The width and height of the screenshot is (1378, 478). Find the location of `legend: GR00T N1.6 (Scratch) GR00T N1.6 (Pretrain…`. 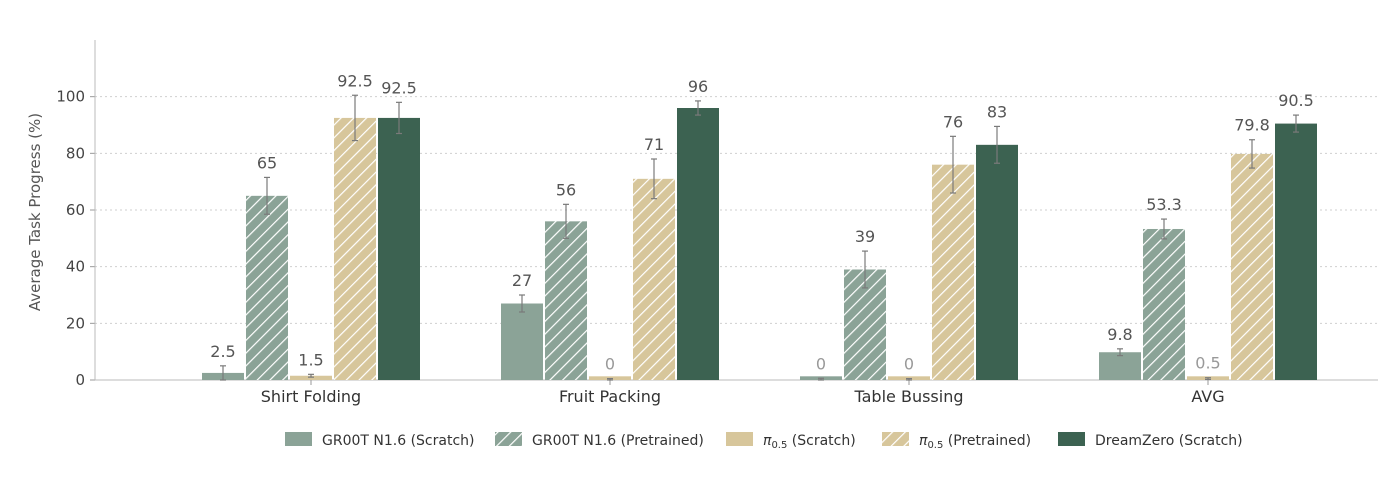

legend: GR00T N1.6 (Scratch) GR00T N1.6 (Pretrain… is located at coordinates (764, 441).